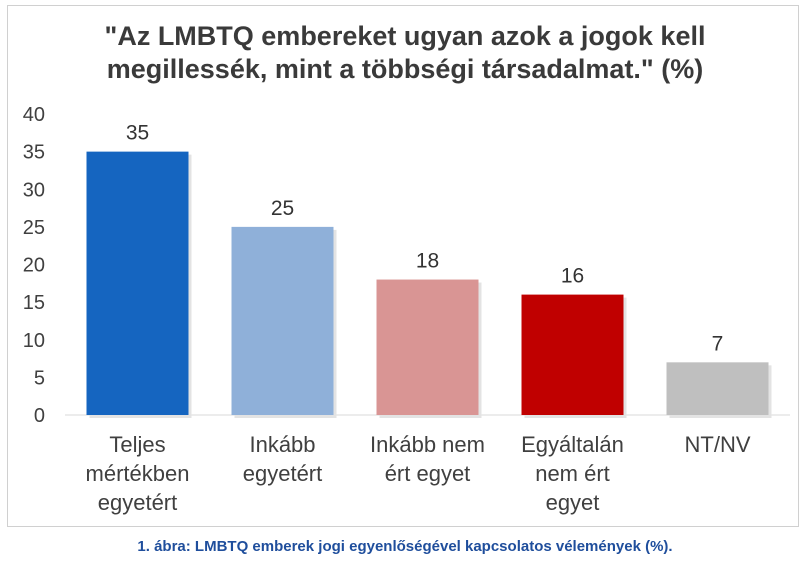  What do you see at coordinates (282, 208) in the screenshot?
I see `data-label: 25` at bounding box center [282, 208].